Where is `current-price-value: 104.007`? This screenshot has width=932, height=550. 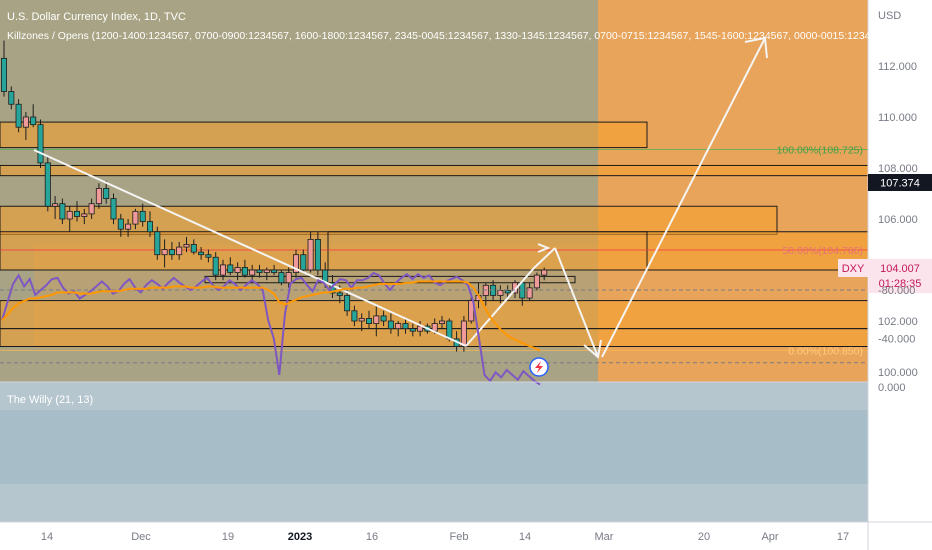 current-price-value: 104.007 is located at coordinates (900, 269).